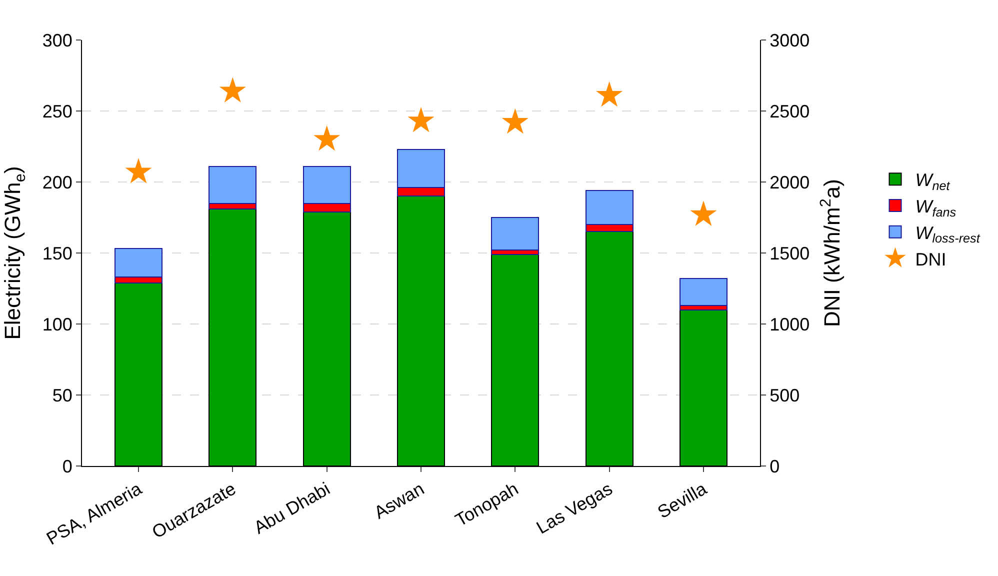 Image resolution: width=998 pixels, height=576 pixels. Describe the element at coordinates (785, 395) in the screenshot. I see `y2-tick-label: 500` at that location.